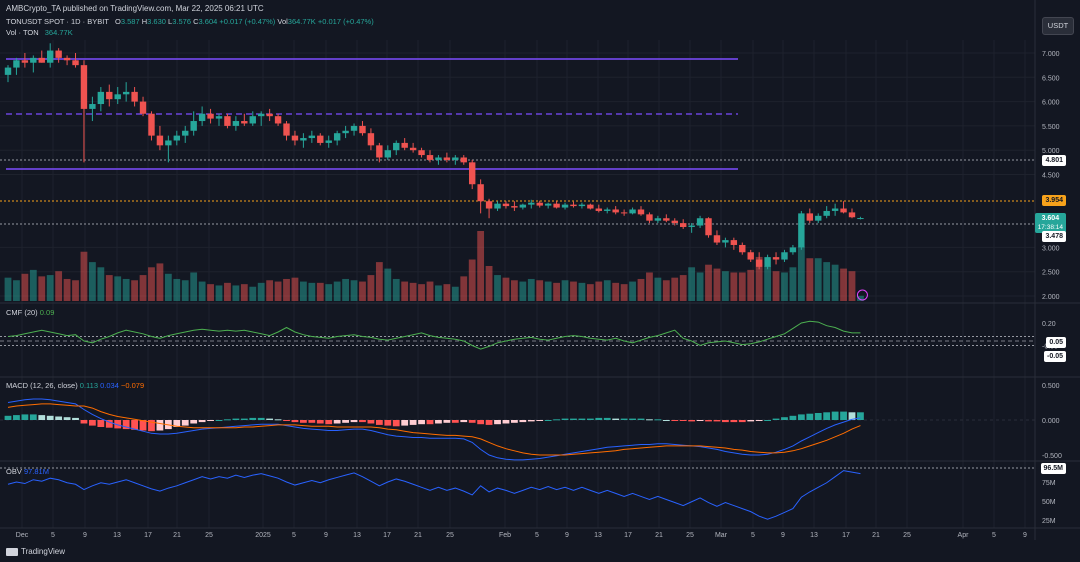 This screenshot has height=562, width=1080. What do you see at coordinates (1051, 421) in the screenshot?
I see `macd-tick-label: 0.000` at bounding box center [1051, 421].